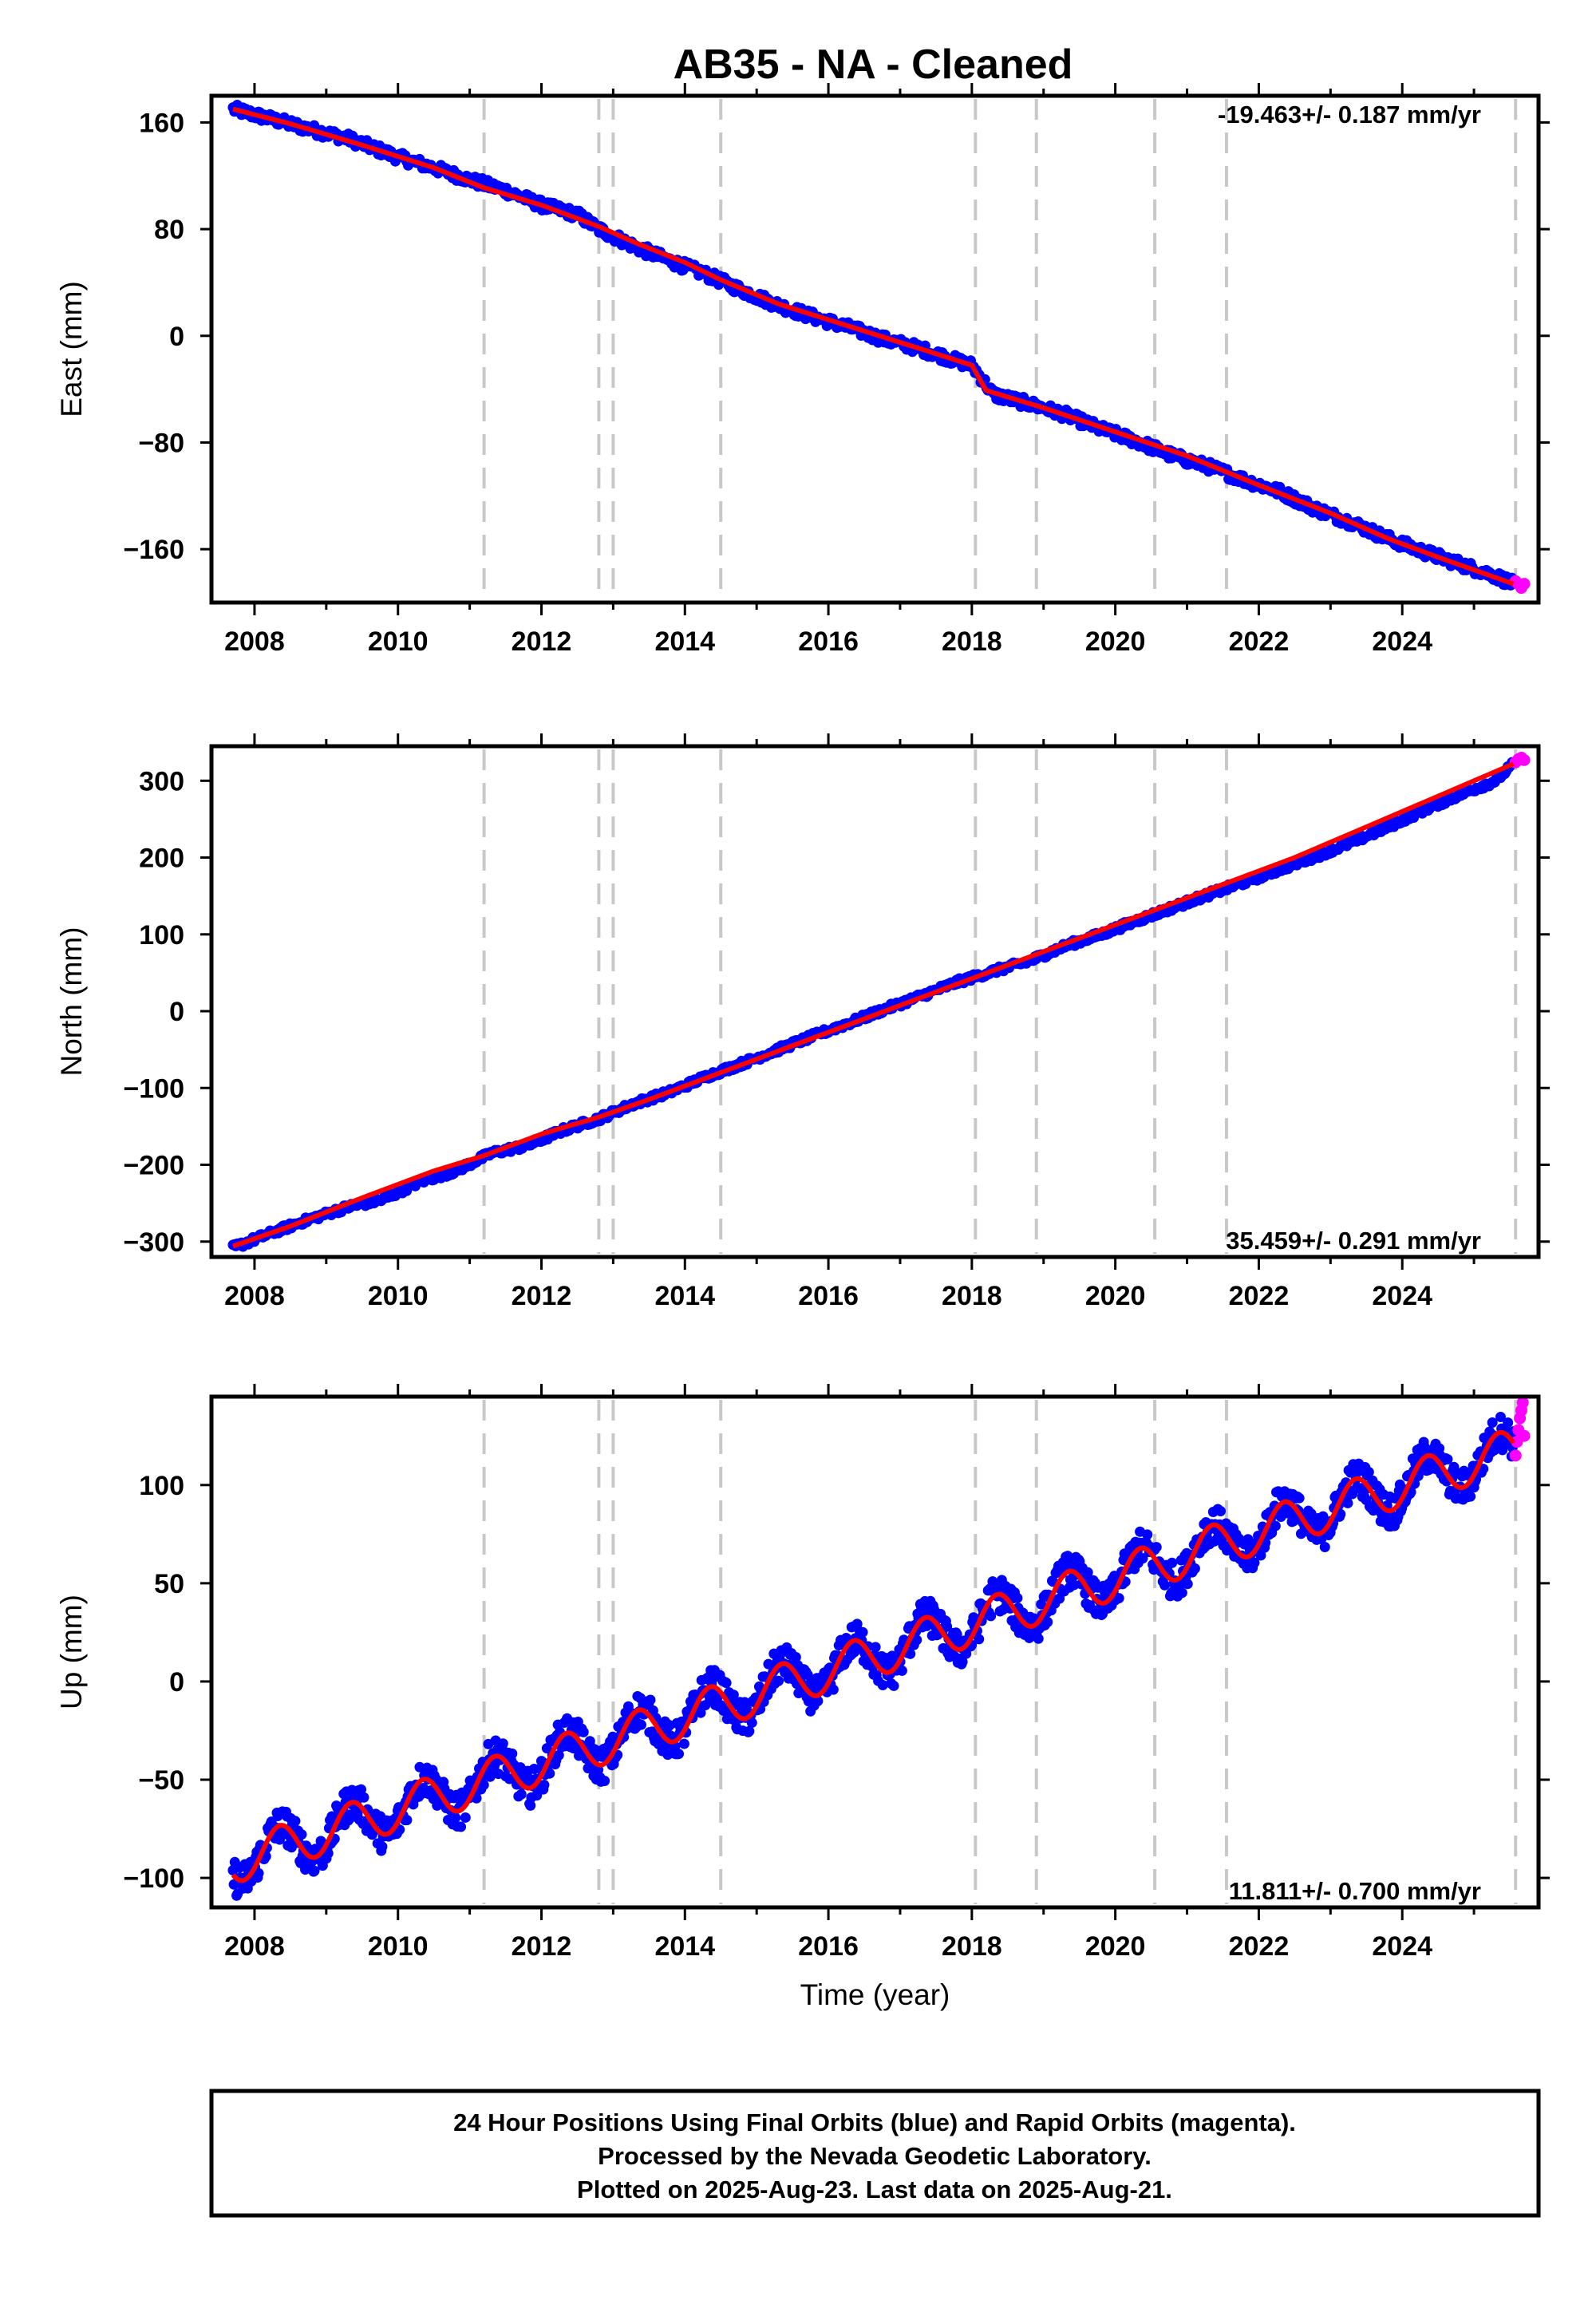 The image size is (1596, 2316). I want to click on north-y-tick-label: 100, so click(161, 935).